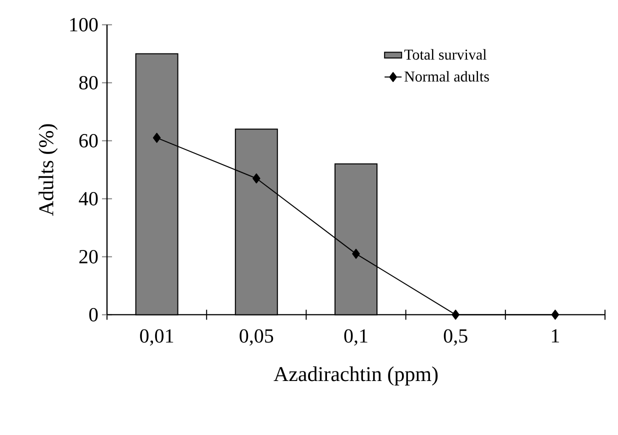 The image size is (618, 435). What do you see at coordinates (88, 257) in the screenshot?
I see `y-tick-label: 20` at bounding box center [88, 257].